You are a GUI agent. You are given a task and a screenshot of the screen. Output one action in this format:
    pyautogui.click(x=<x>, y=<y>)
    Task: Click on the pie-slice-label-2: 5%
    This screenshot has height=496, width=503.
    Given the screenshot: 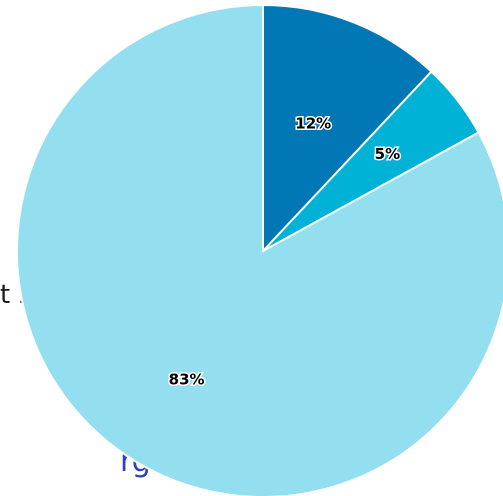 What is the action you would take?
    pyautogui.click(x=387, y=154)
    